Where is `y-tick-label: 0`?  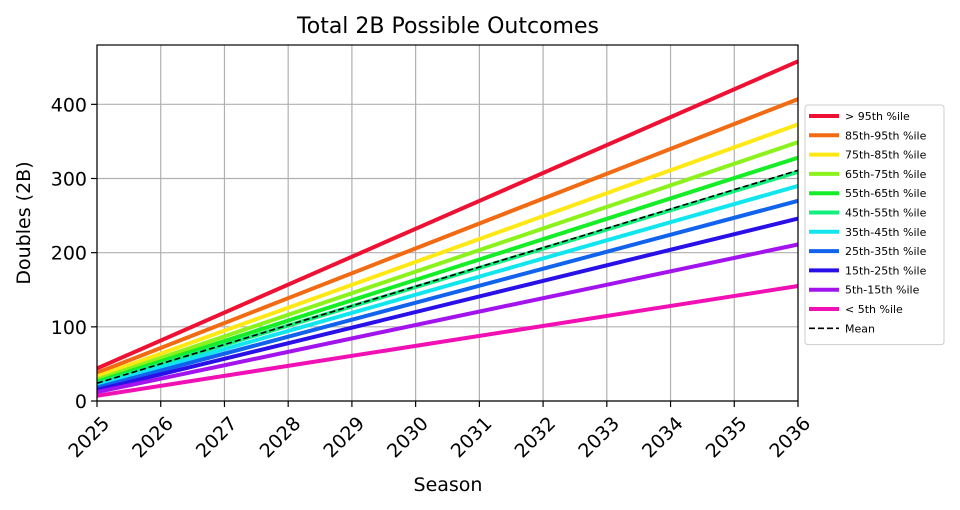
y-tick-label: 0 is located at coordinates (81, 402).